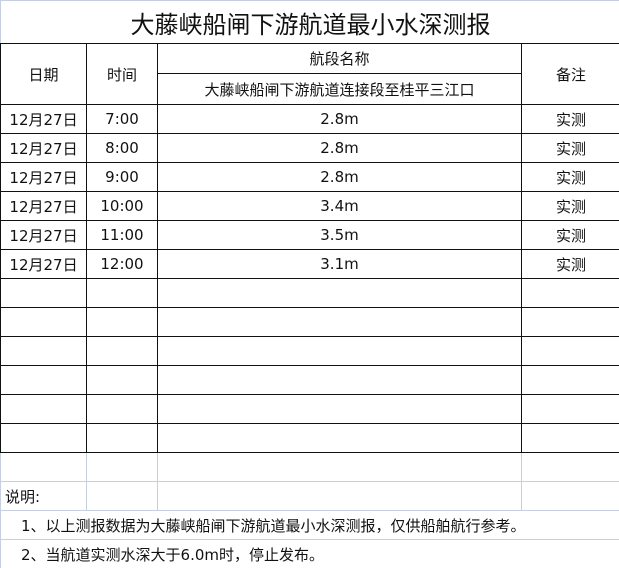  Describe the element at coordinates (122, 177) in the screenshot. I see `cell-time: 9:00` at that location.